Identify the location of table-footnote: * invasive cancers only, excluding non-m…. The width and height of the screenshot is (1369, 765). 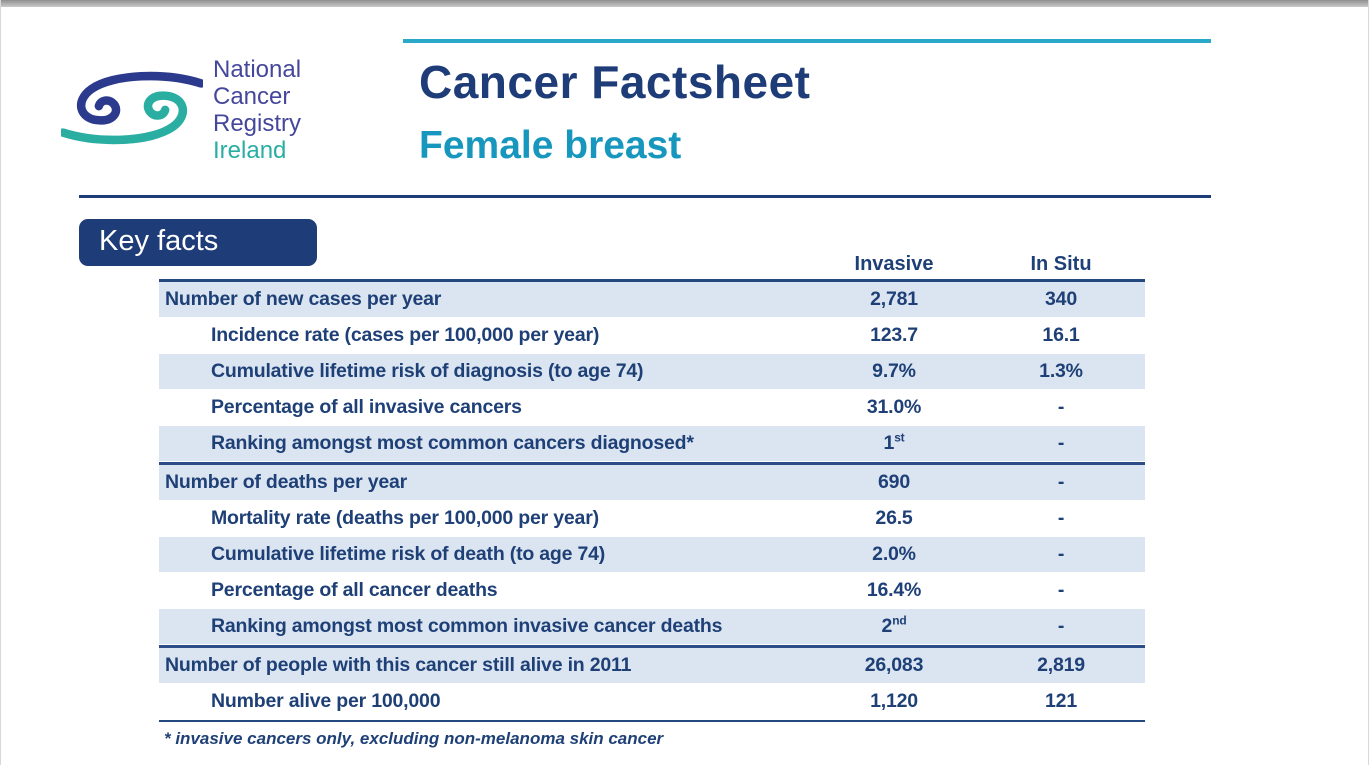
(414, 738).